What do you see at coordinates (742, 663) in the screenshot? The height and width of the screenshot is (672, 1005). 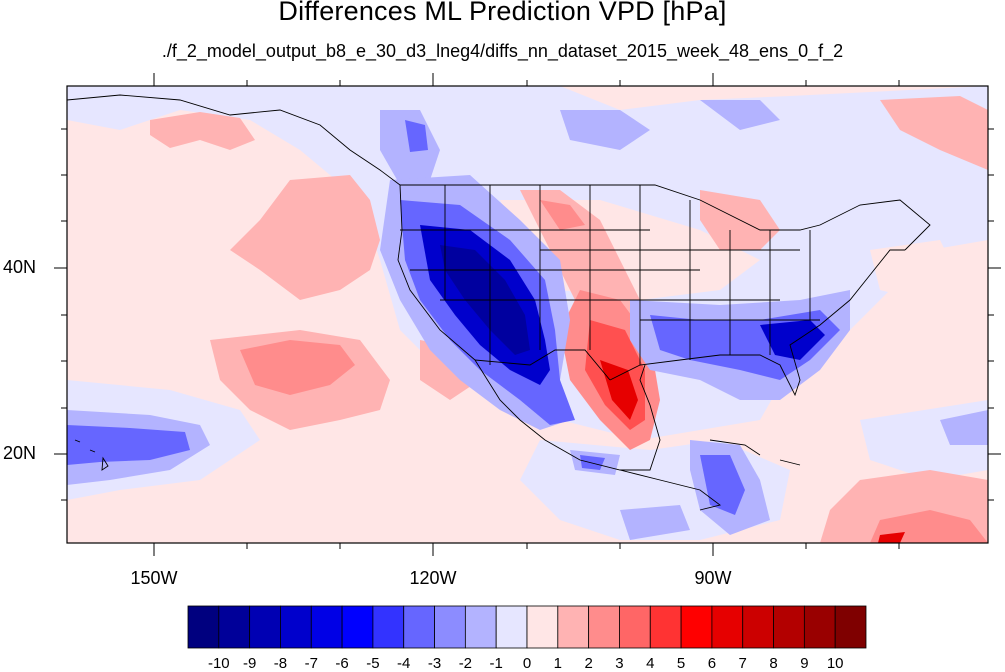 I see `colorbar-tick-label: 7` at bounding box center [742, 663].